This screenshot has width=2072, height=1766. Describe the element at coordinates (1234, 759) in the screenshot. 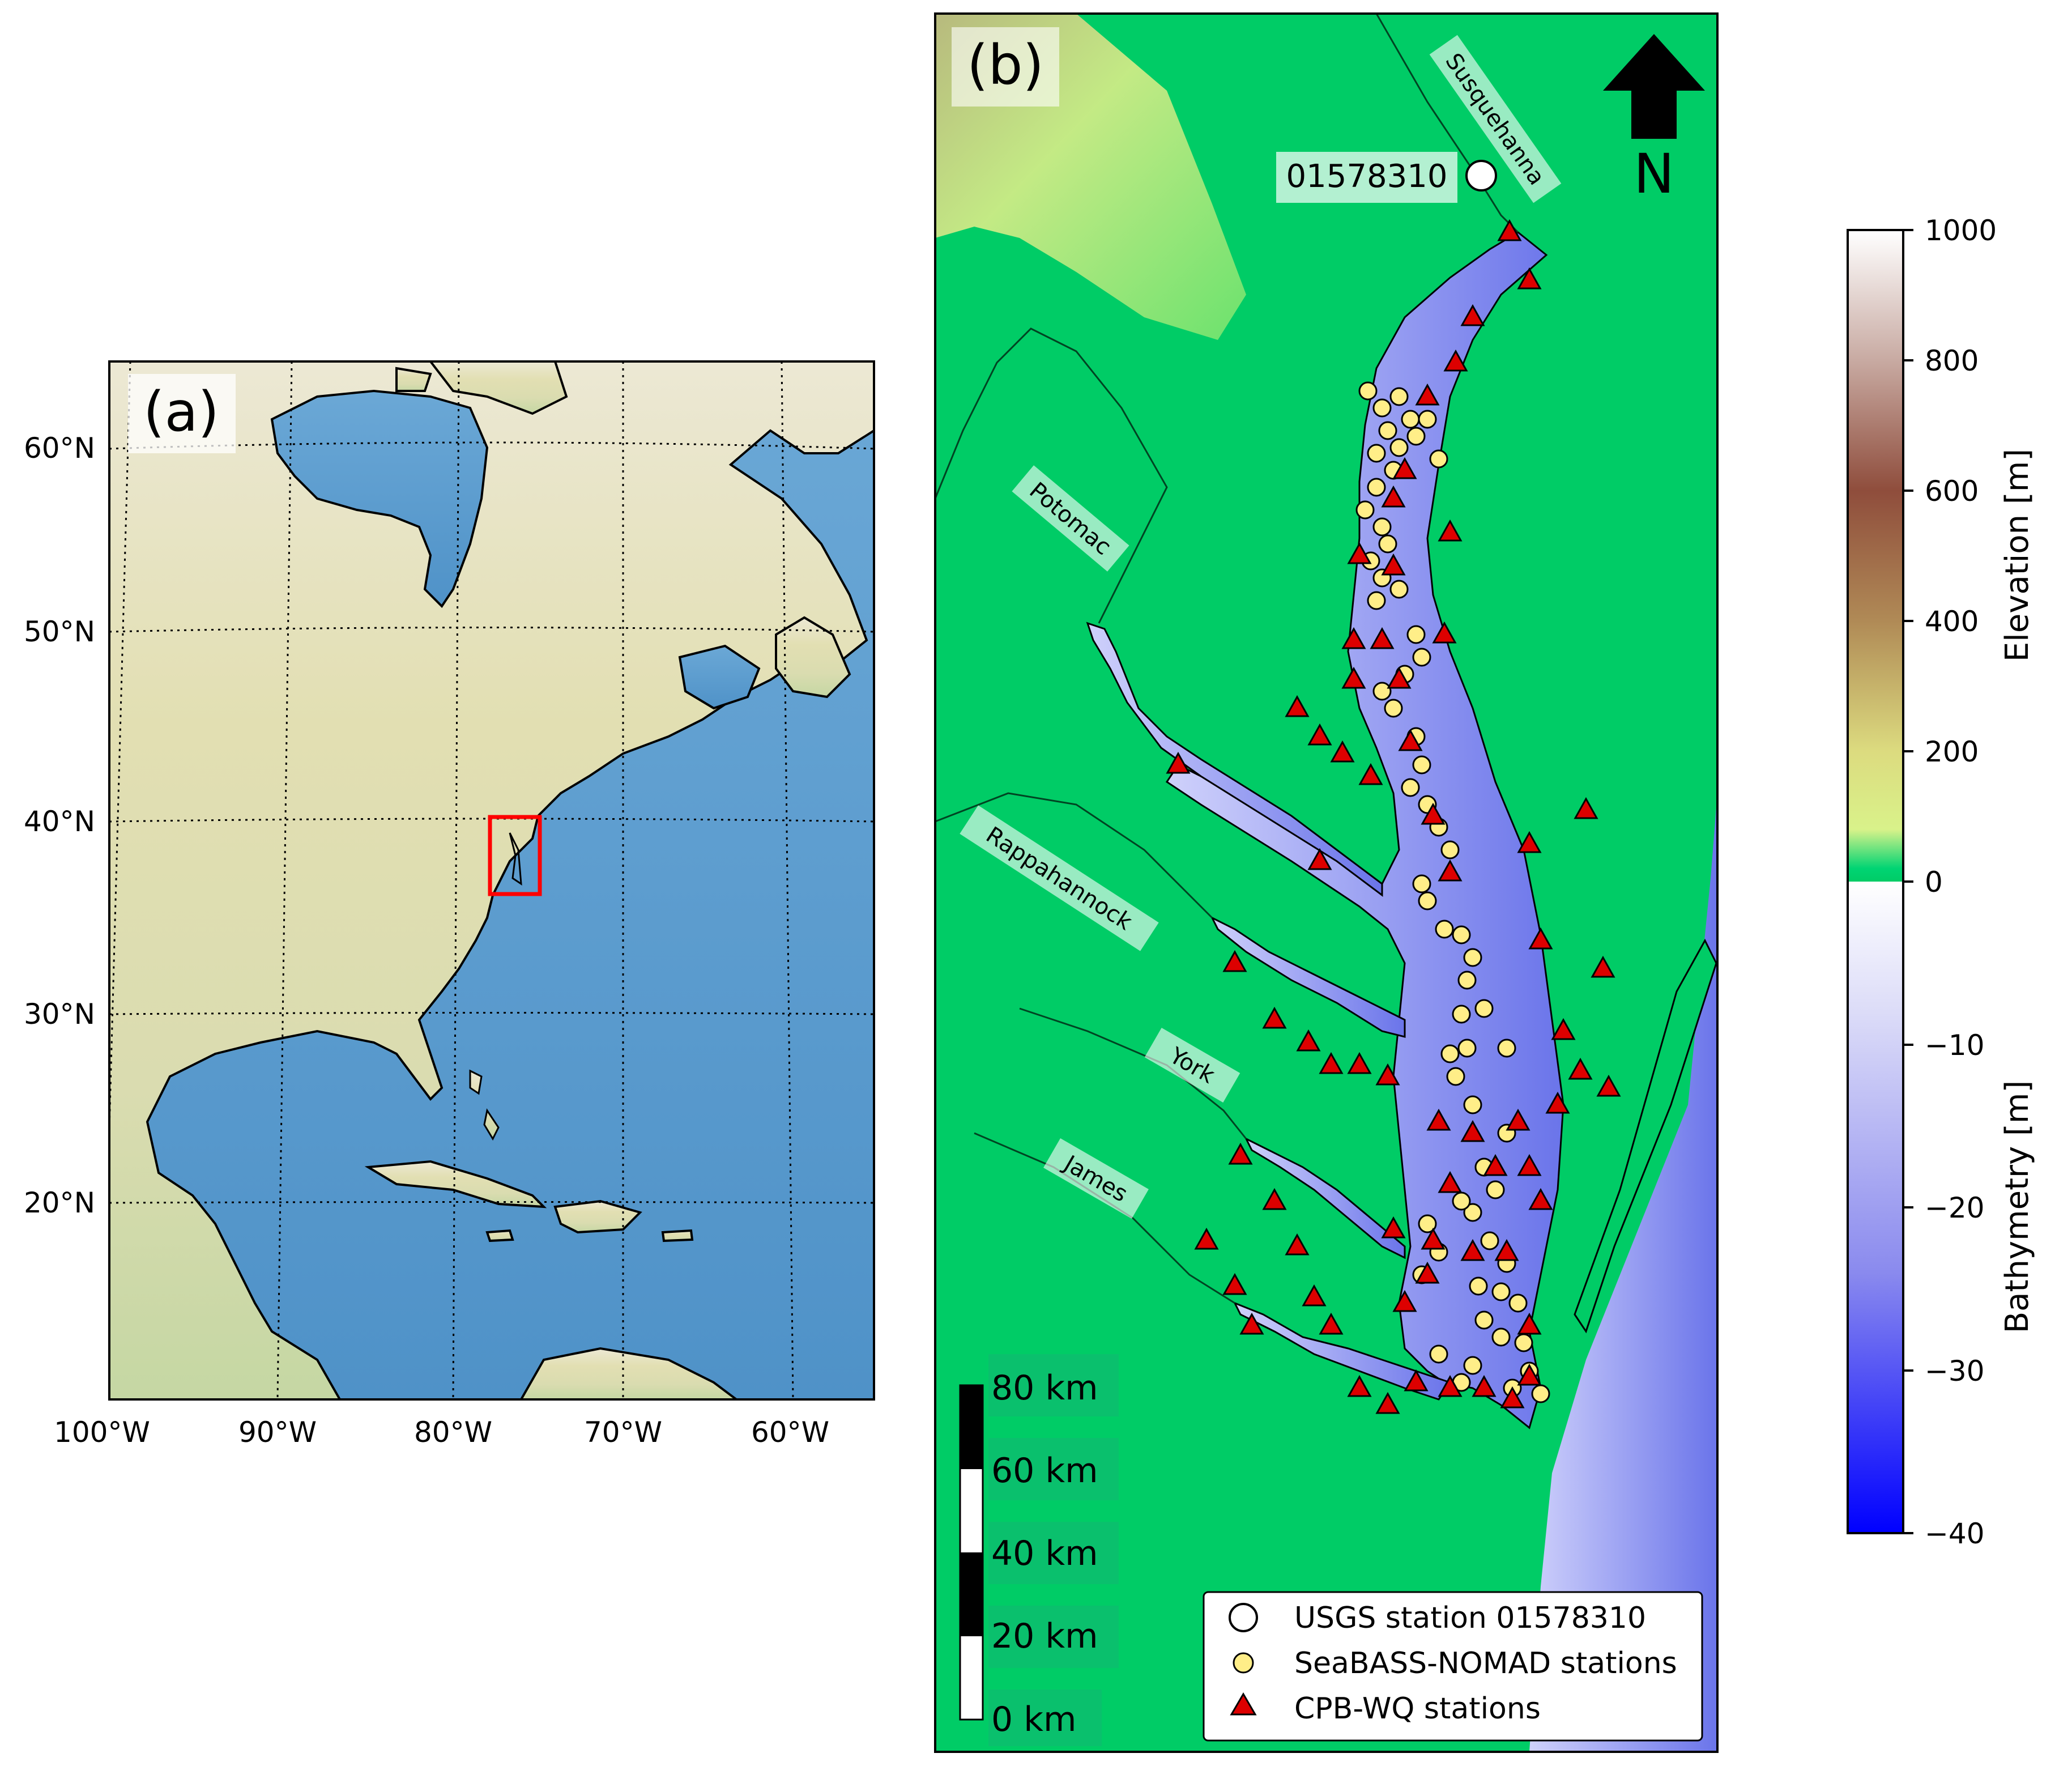

I see `potomac-estuary` at that location.